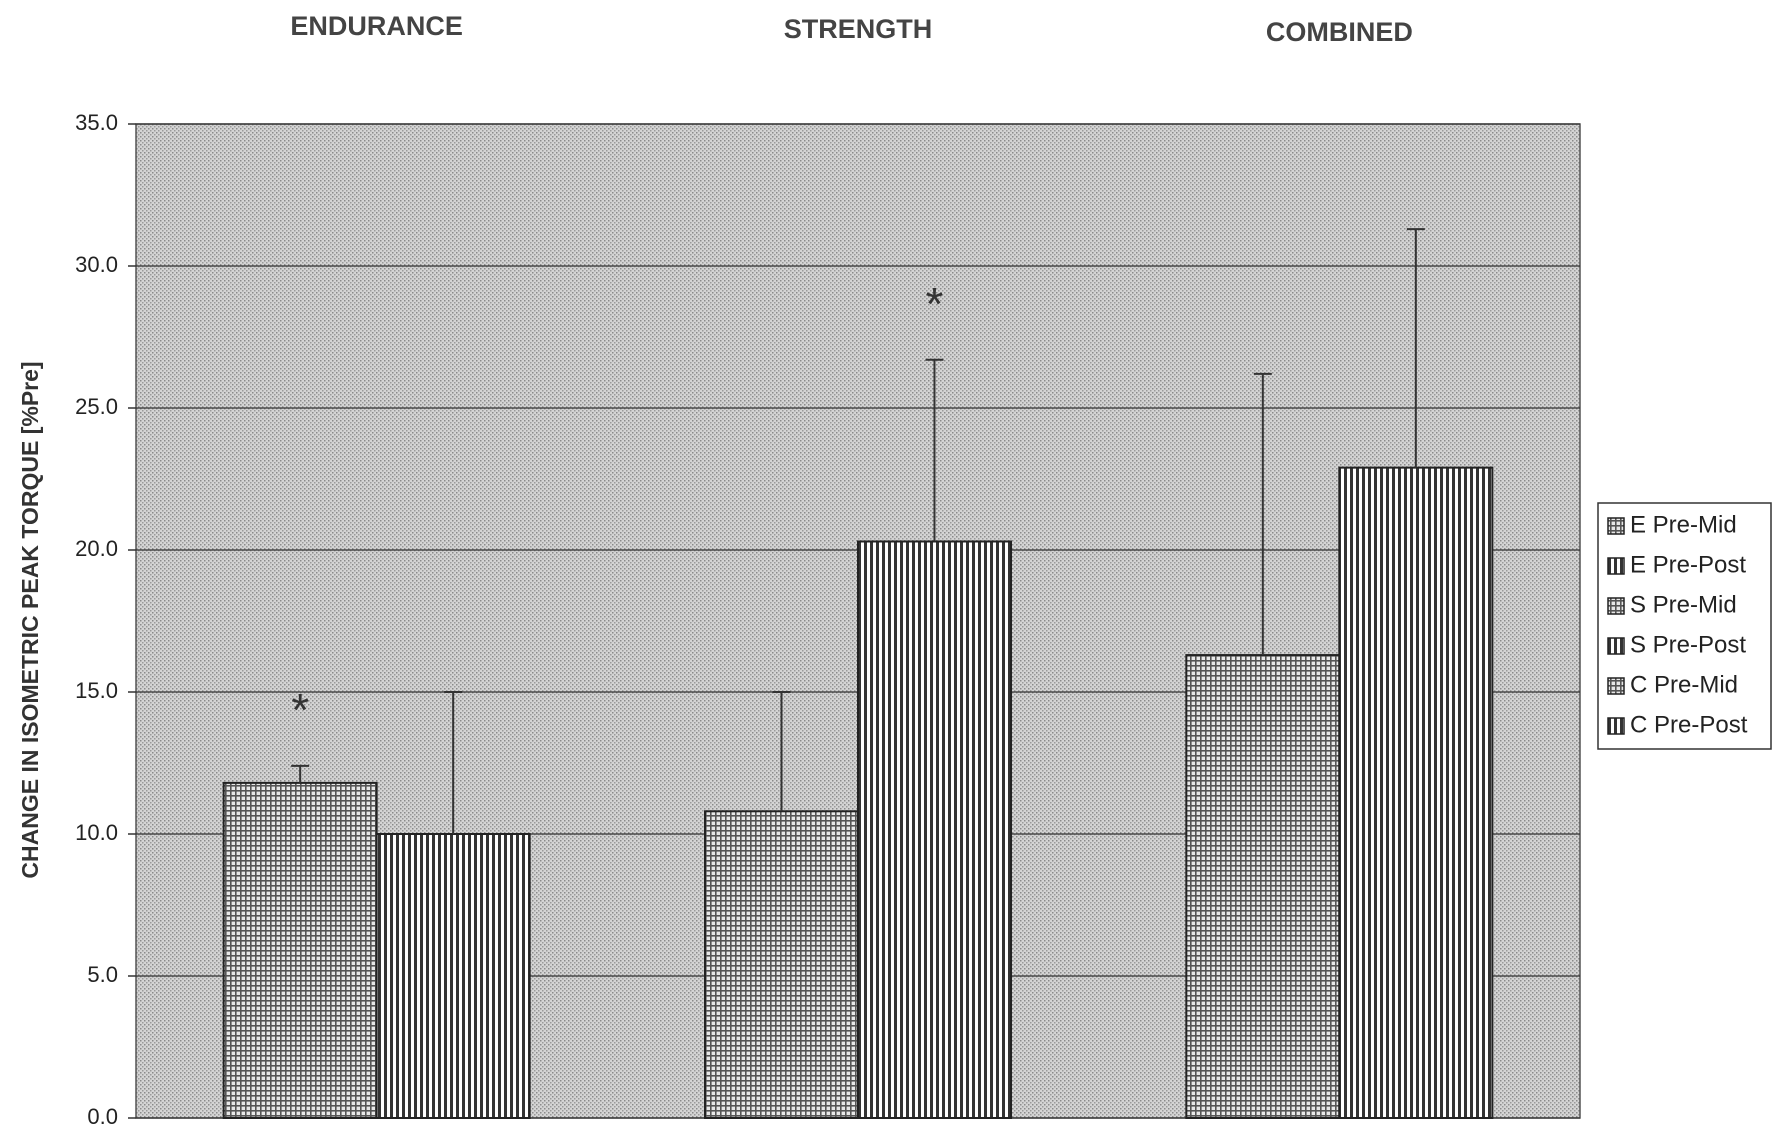  What do you see at coordinates (1683, 524) in the screenshot?
I see `legend-label: E Pre-Mid` at bounding box center [1683, 524].